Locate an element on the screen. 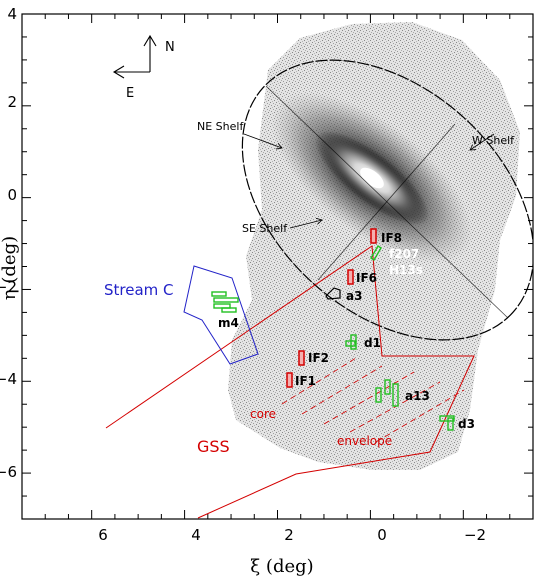 The height and width of the screenshot is (583, 560). y-tick-4: 4 is located at coordinates (12, 14).